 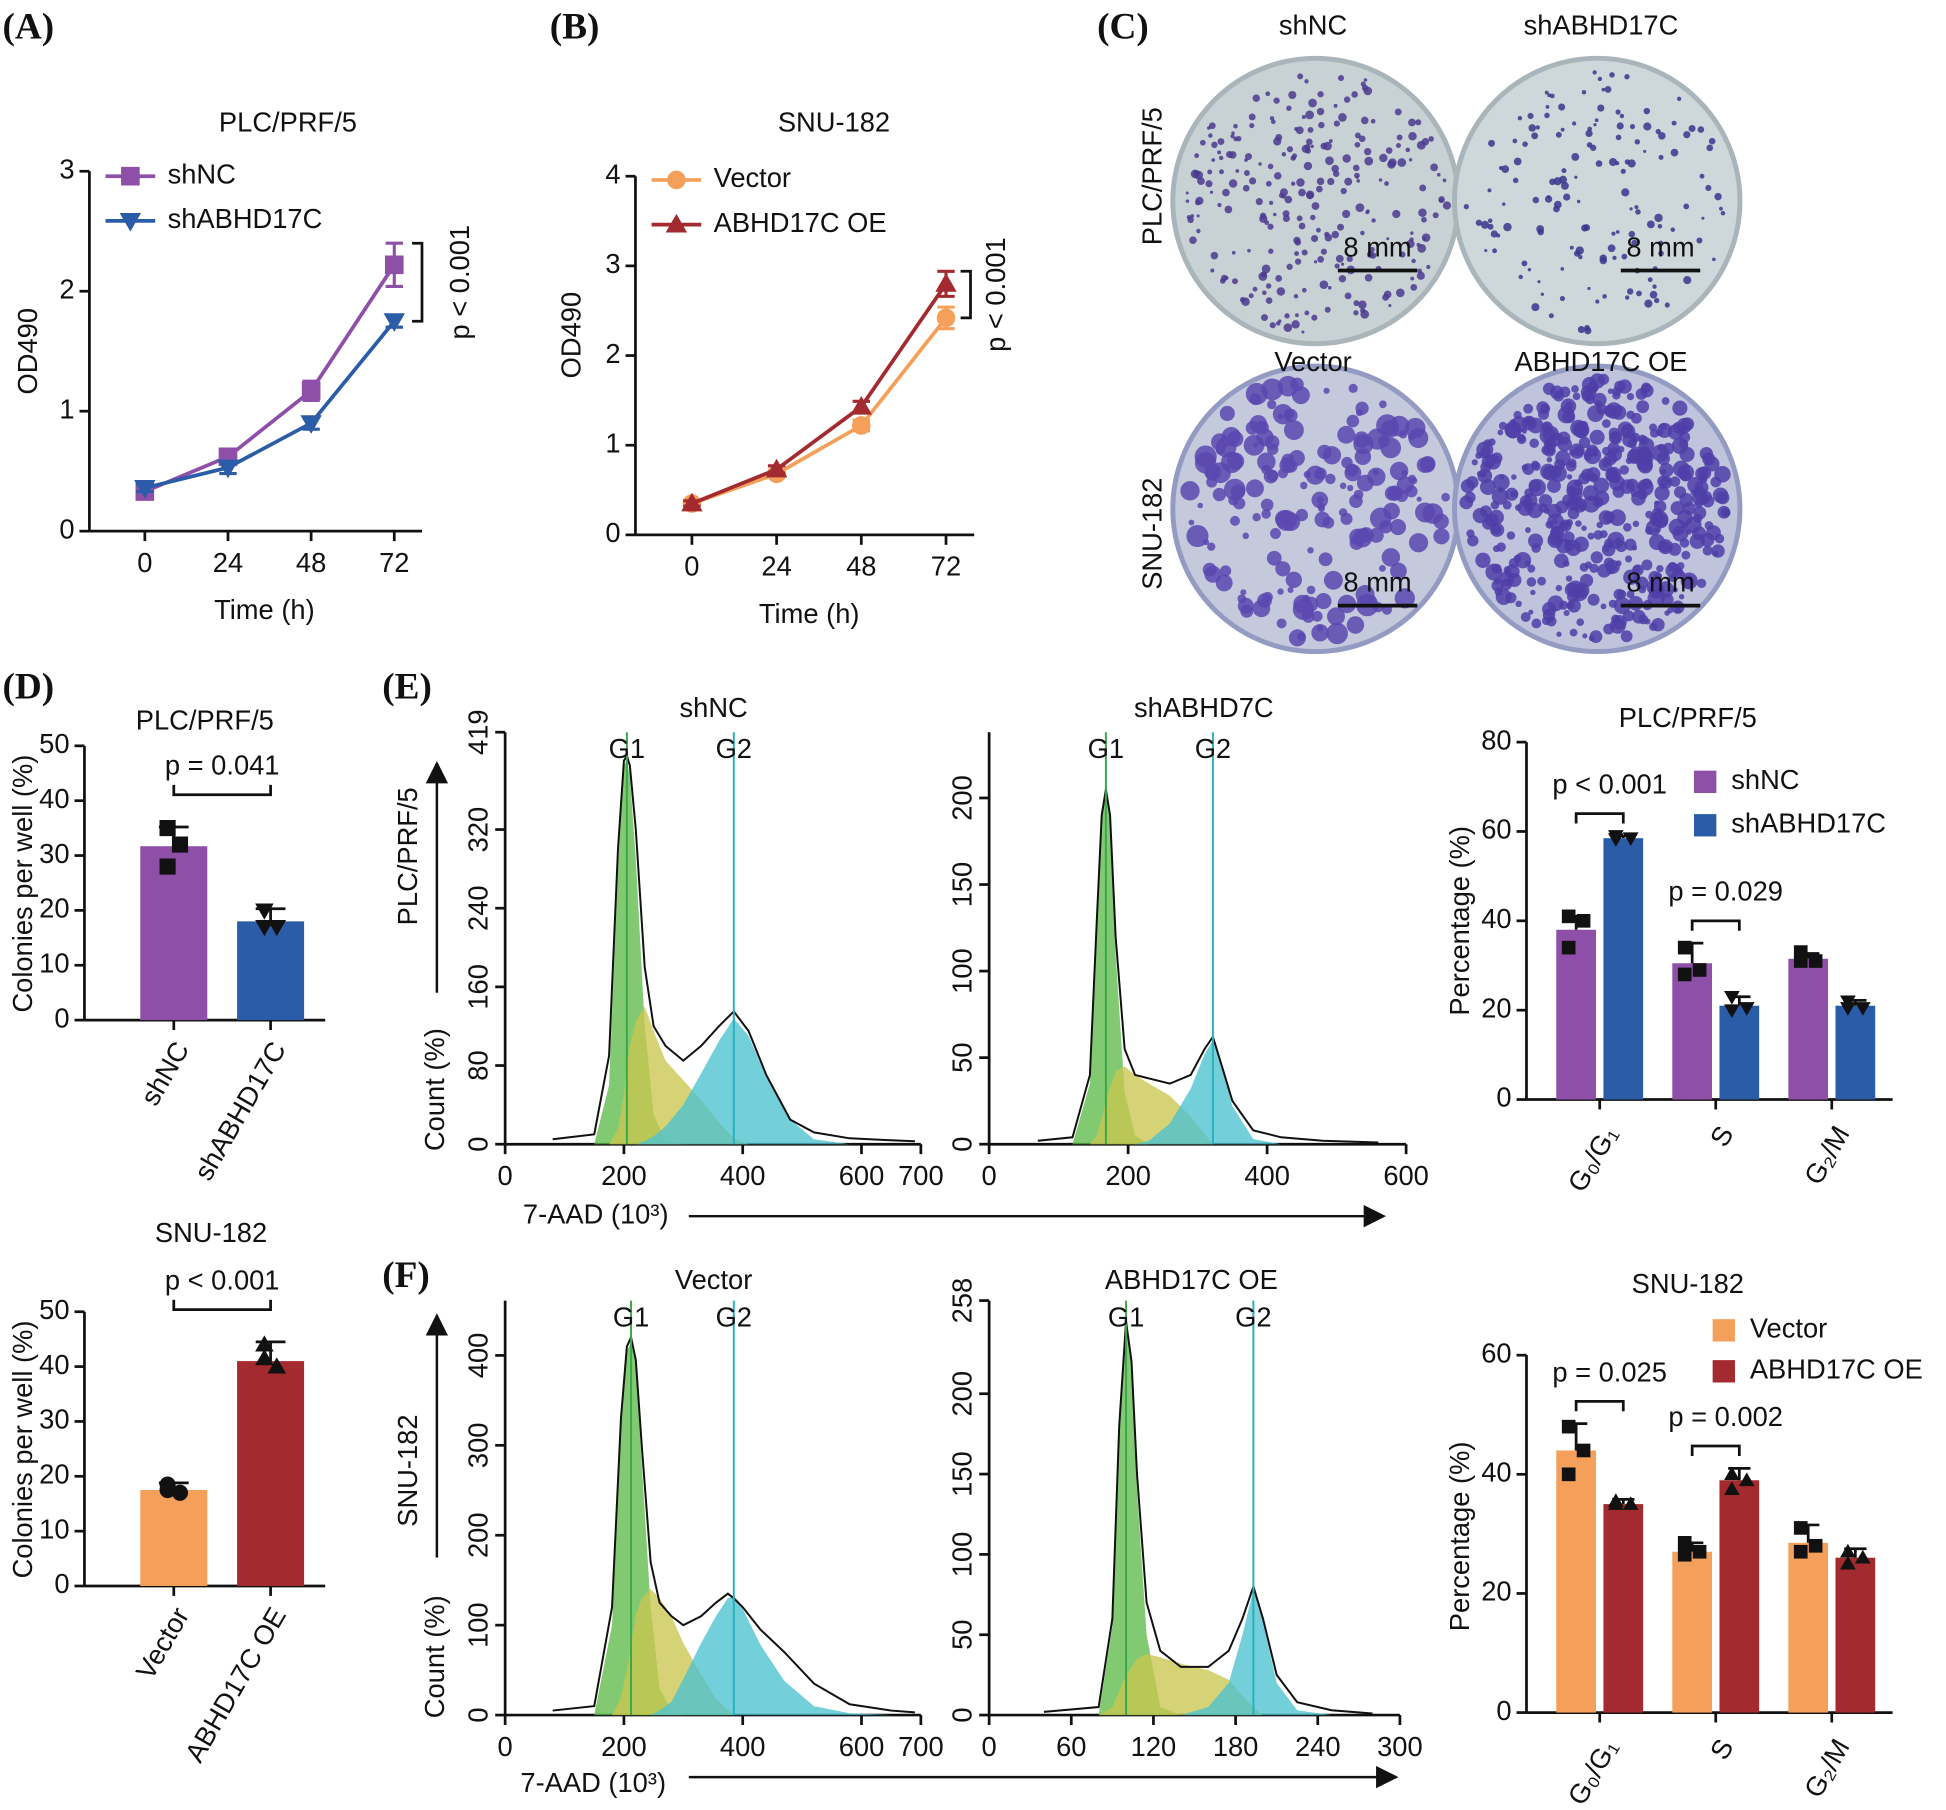 I want to click on x-tick-label: 60, so click(x=1071, y=1746).